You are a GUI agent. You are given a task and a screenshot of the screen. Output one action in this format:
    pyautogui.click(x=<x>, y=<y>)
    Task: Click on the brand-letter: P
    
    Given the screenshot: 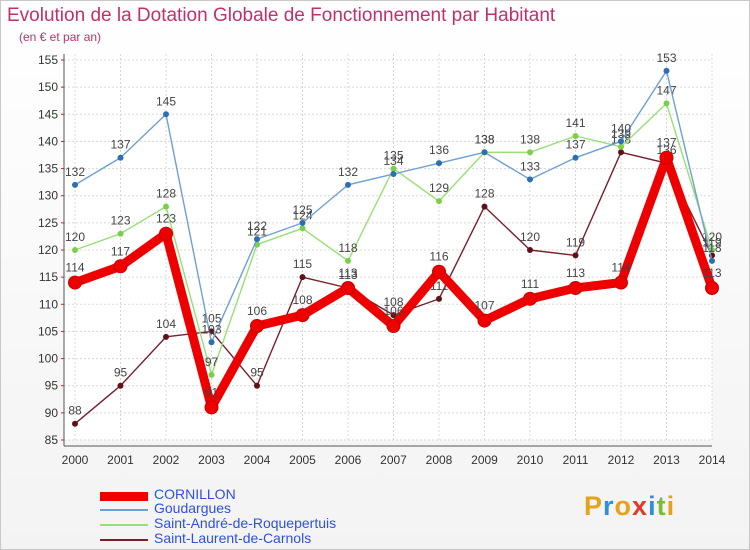 What is the action you would take?
    pyautogui.click(x=594, y=506)
    